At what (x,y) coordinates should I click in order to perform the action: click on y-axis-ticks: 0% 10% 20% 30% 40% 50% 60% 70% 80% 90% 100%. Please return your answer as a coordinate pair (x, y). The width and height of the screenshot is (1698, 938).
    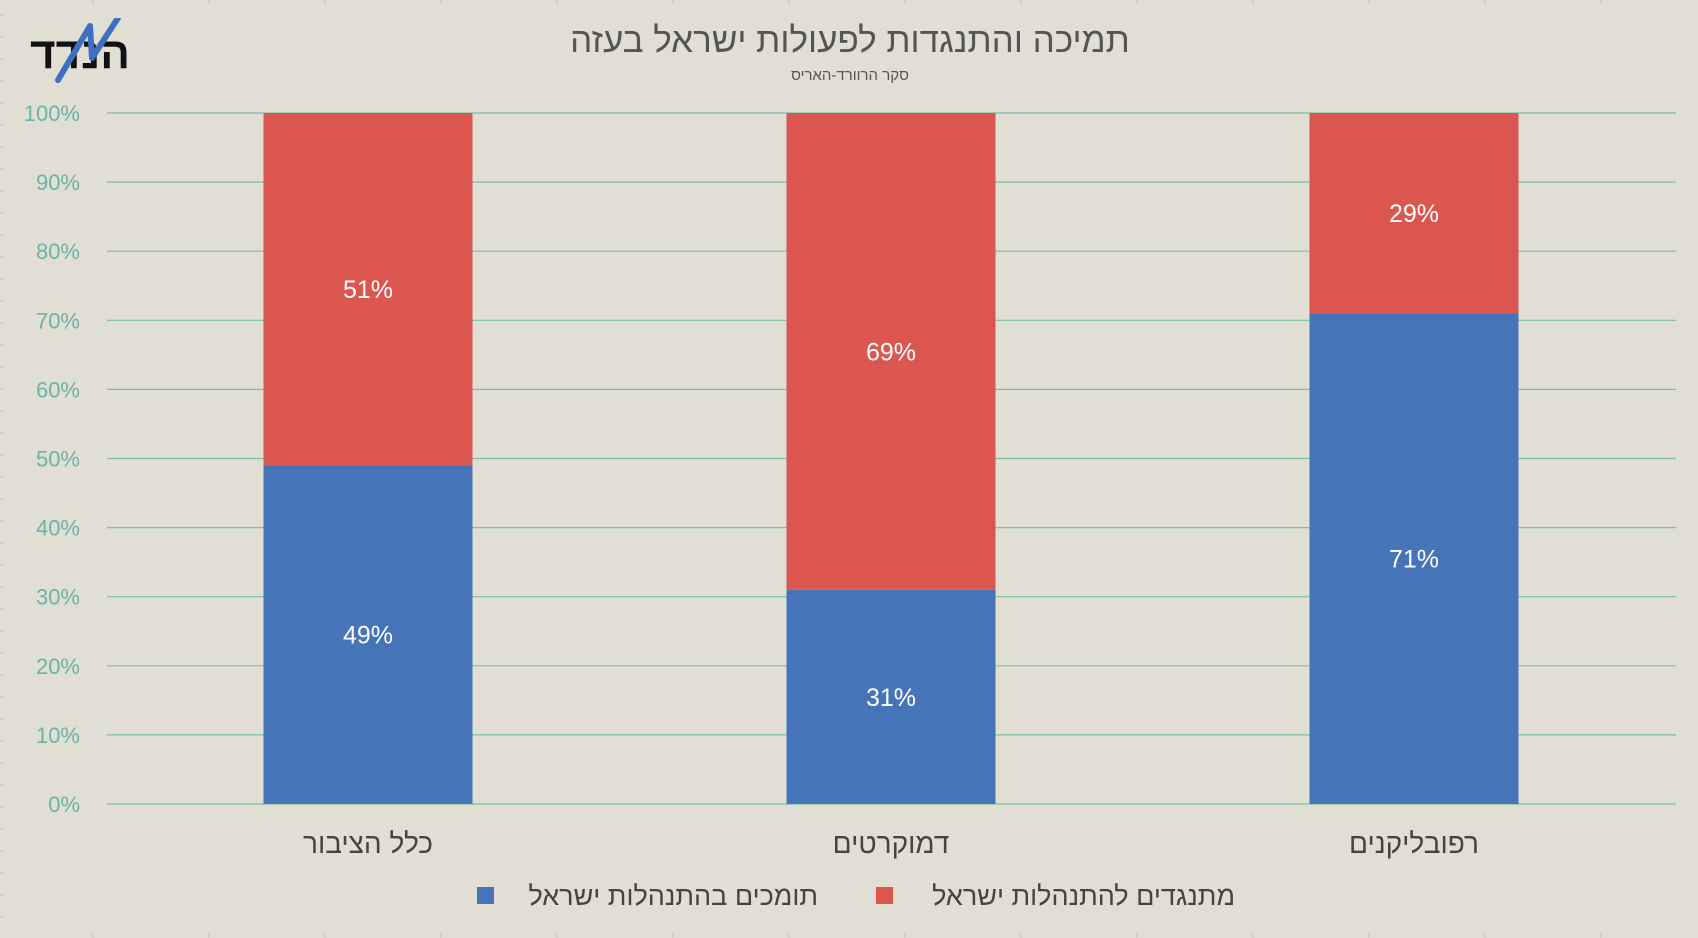
    Looking at the image, I should click on (52, 459).